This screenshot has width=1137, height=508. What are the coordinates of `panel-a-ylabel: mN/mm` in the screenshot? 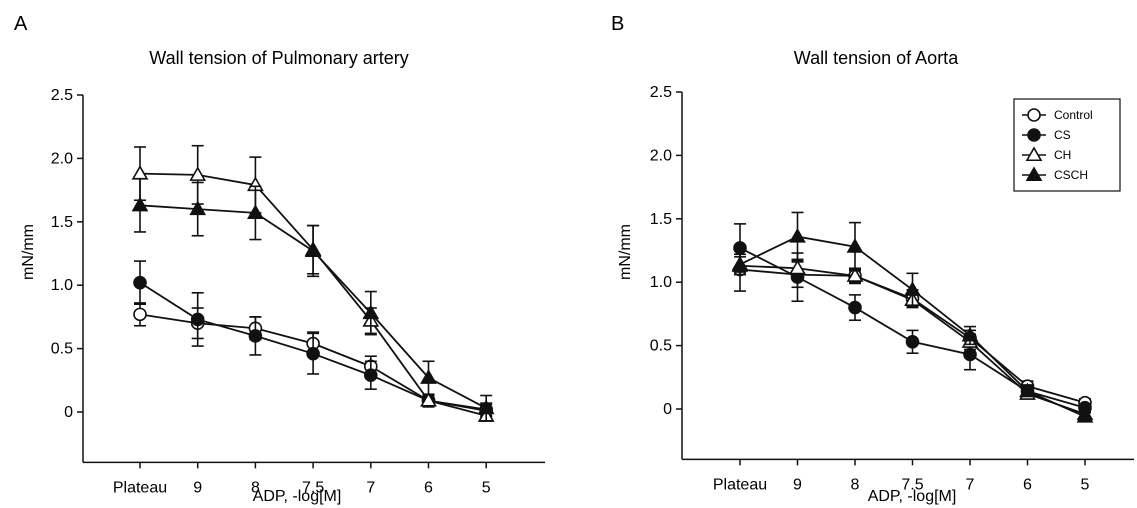 It's located at (28, 252).